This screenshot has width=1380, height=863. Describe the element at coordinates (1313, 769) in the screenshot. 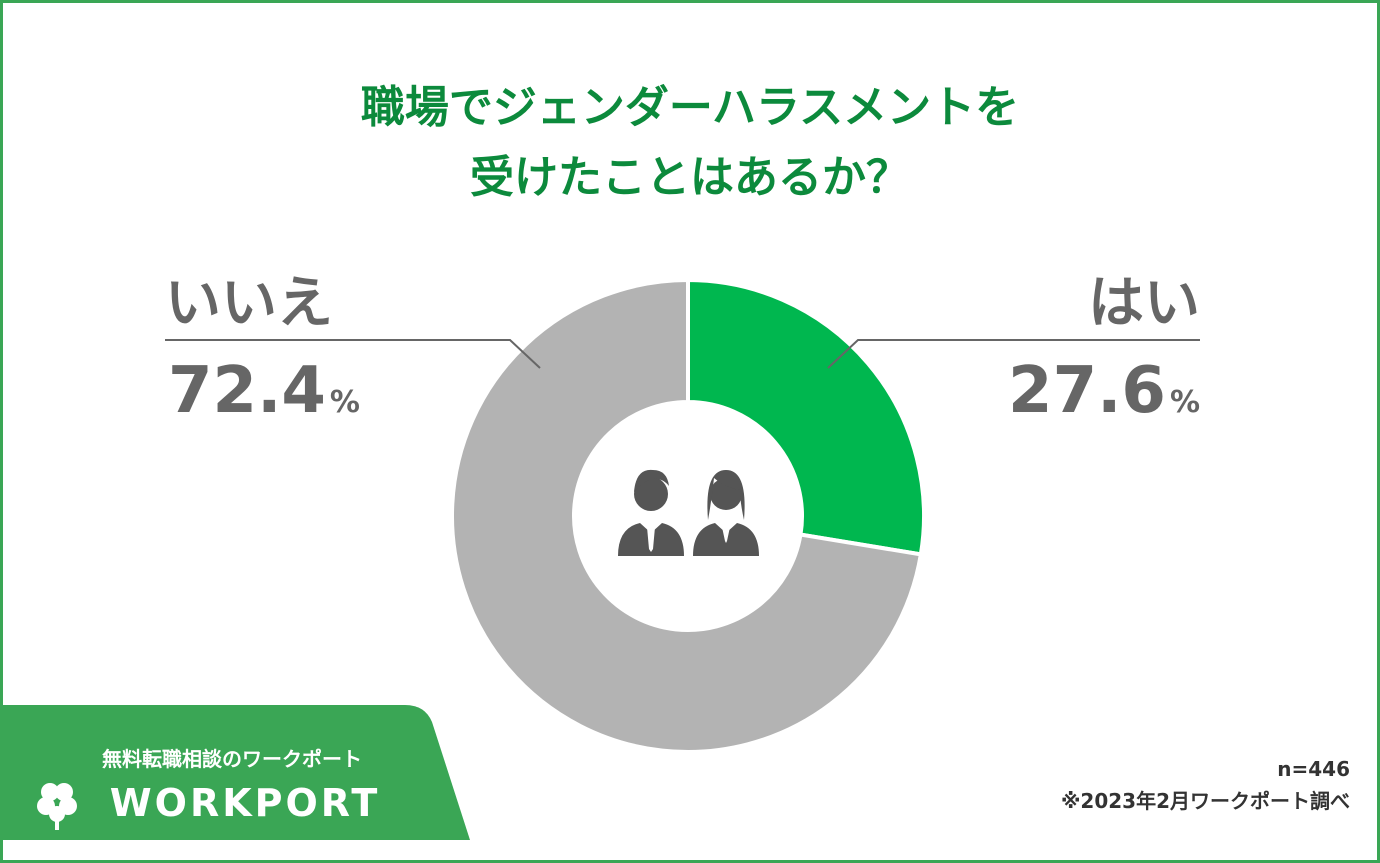

I see `sample-size: n=446` at that location.